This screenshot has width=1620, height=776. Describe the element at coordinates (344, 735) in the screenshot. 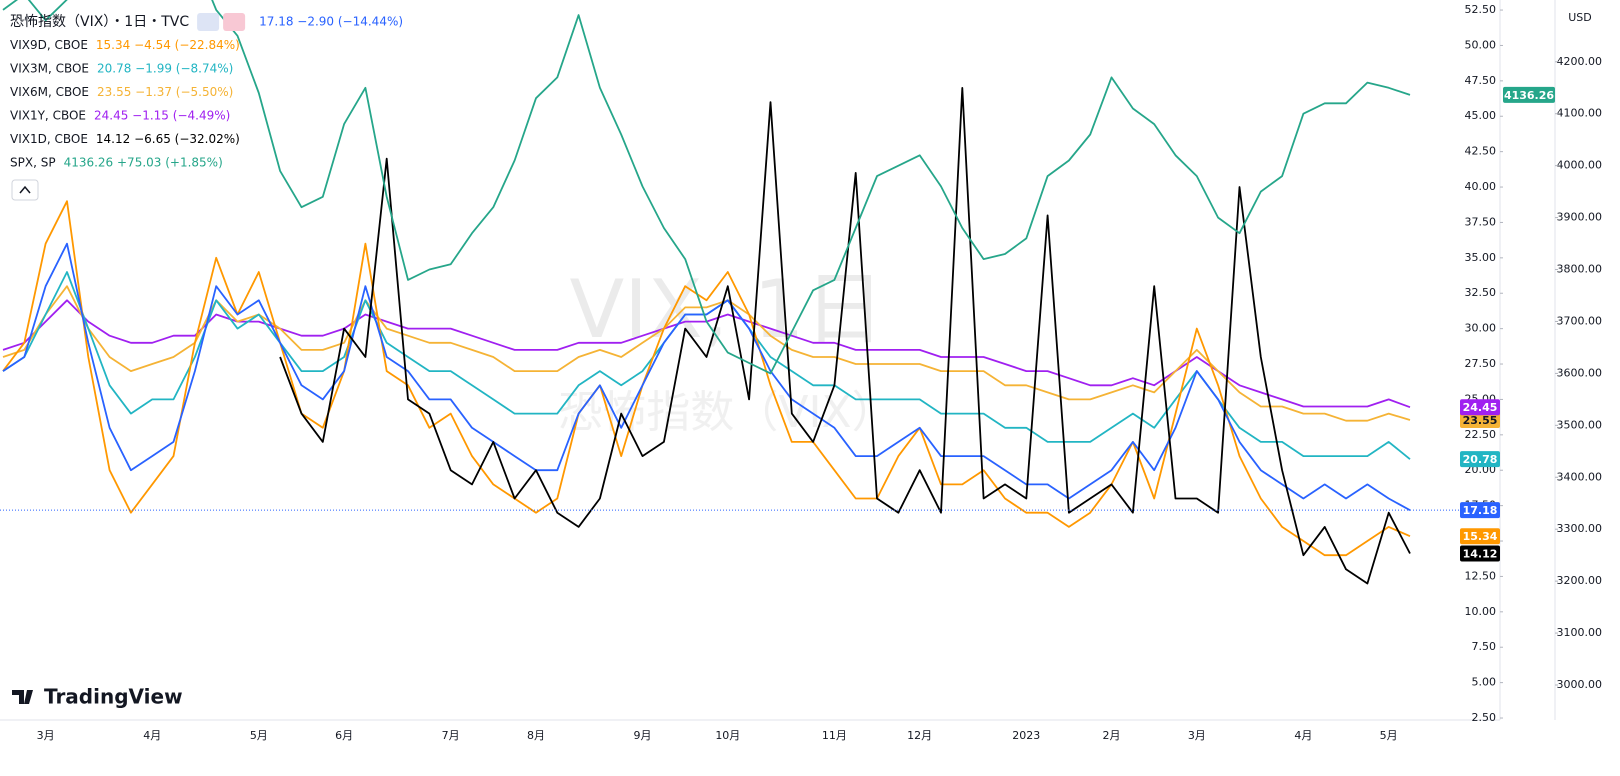

I see `x-tick-label: 6月` at that location.